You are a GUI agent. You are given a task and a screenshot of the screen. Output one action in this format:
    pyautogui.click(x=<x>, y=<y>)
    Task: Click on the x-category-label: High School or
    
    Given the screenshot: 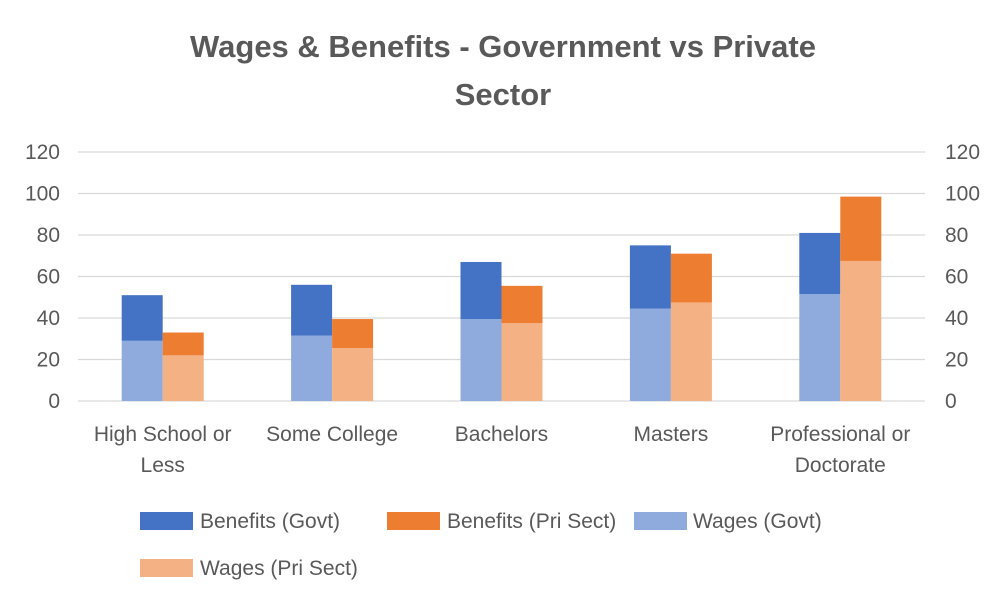 What is the action you would take?
    pyautogui.click(x=163, y=434)
    